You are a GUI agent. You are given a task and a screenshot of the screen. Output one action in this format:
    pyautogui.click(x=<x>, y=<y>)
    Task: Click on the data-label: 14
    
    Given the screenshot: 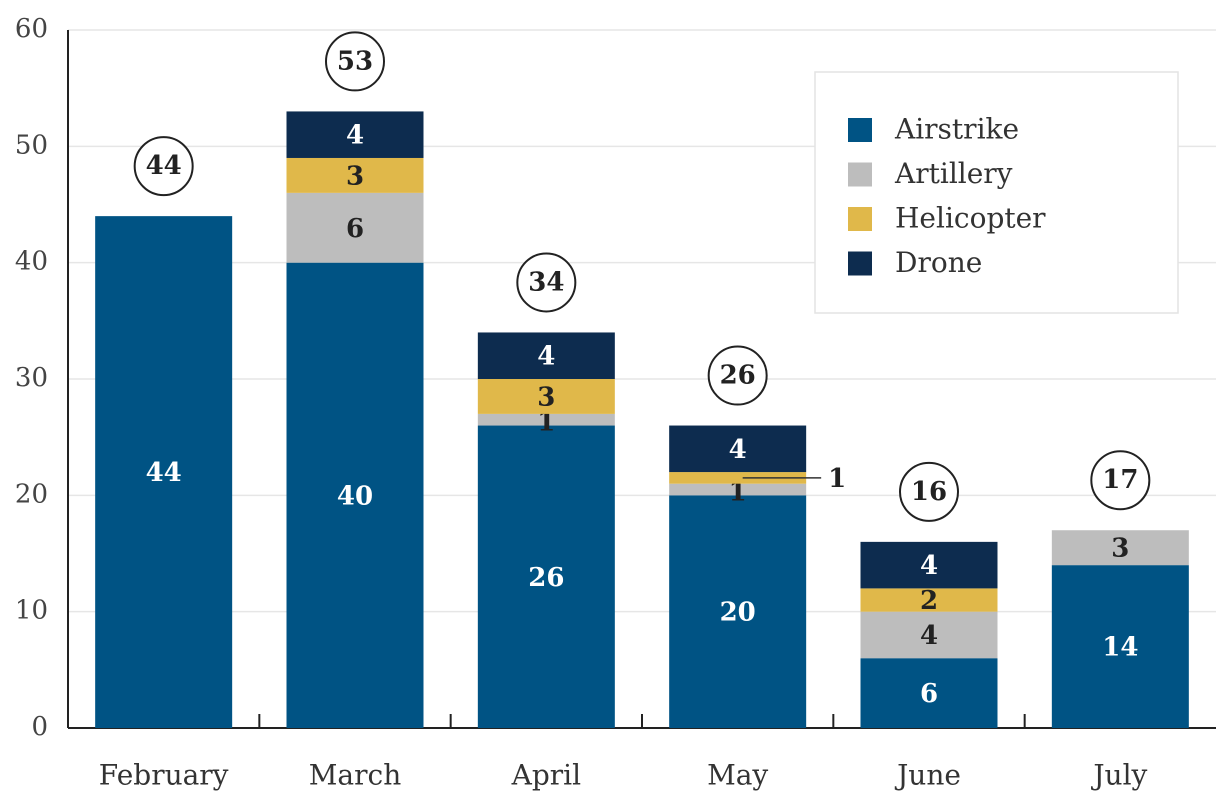 What is the action you would take?
    pyautogui.click(x=1120, y=648)
    